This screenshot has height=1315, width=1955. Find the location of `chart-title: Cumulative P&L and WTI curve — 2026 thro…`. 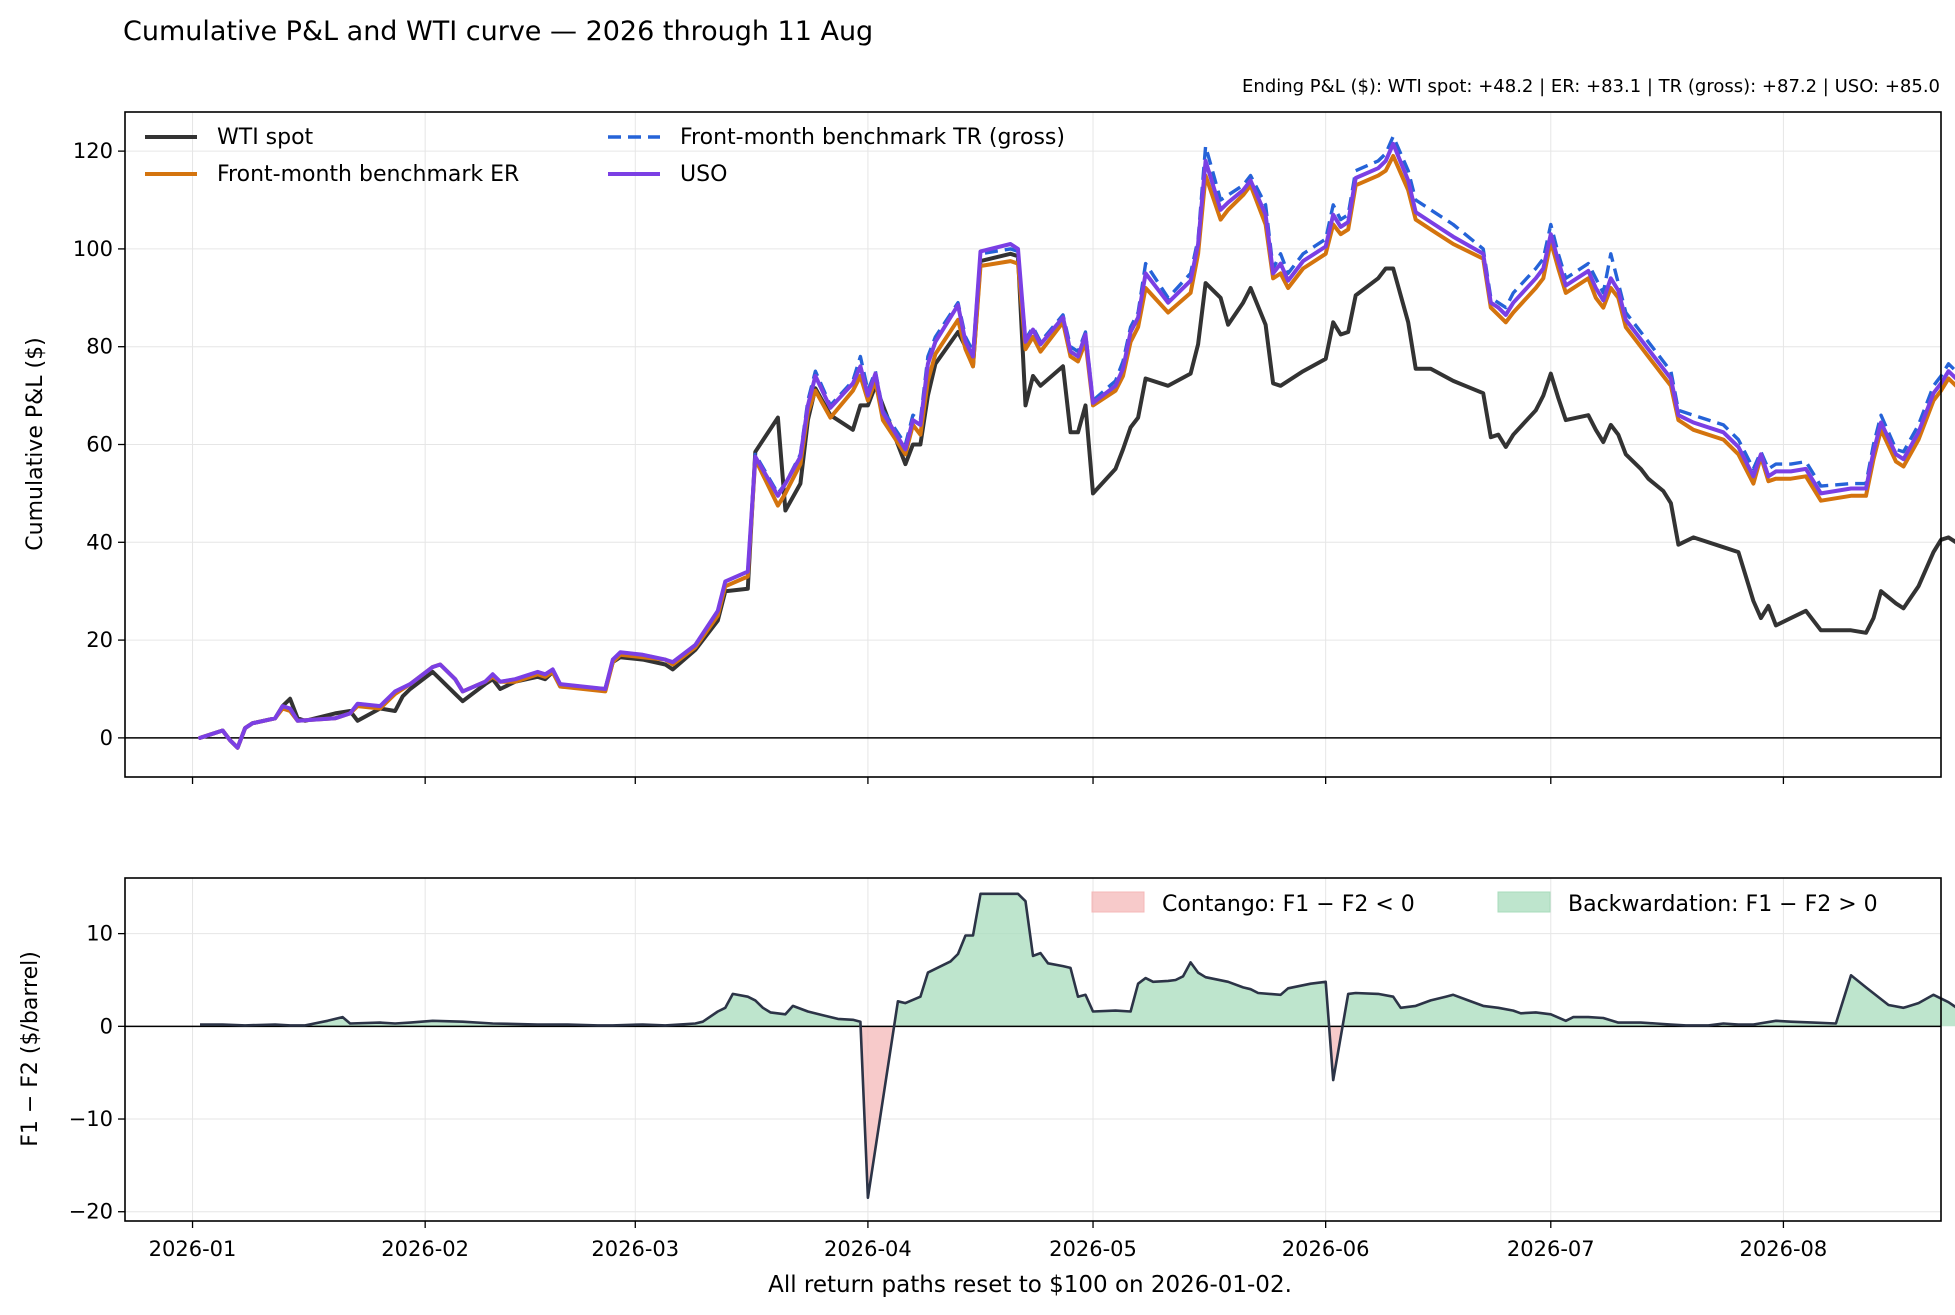

chart-title: Cumulative P&L and WTI curve — 2026 thro… is located at coordinates (498, 31).